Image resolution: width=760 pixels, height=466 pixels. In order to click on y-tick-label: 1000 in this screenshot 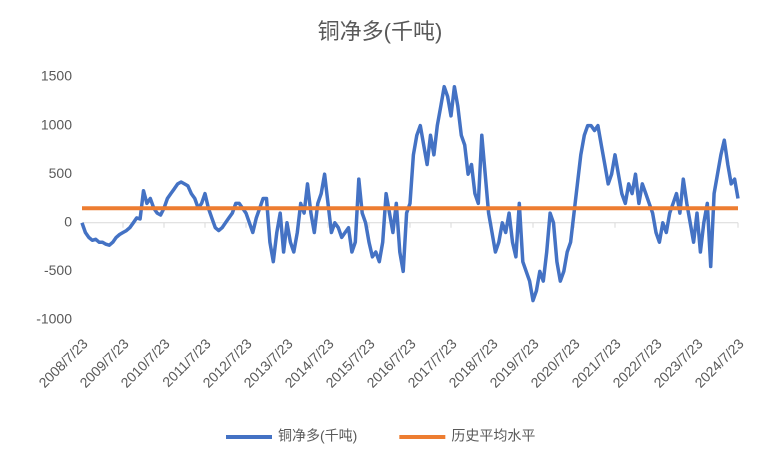, I will do `click(56, 124)`.